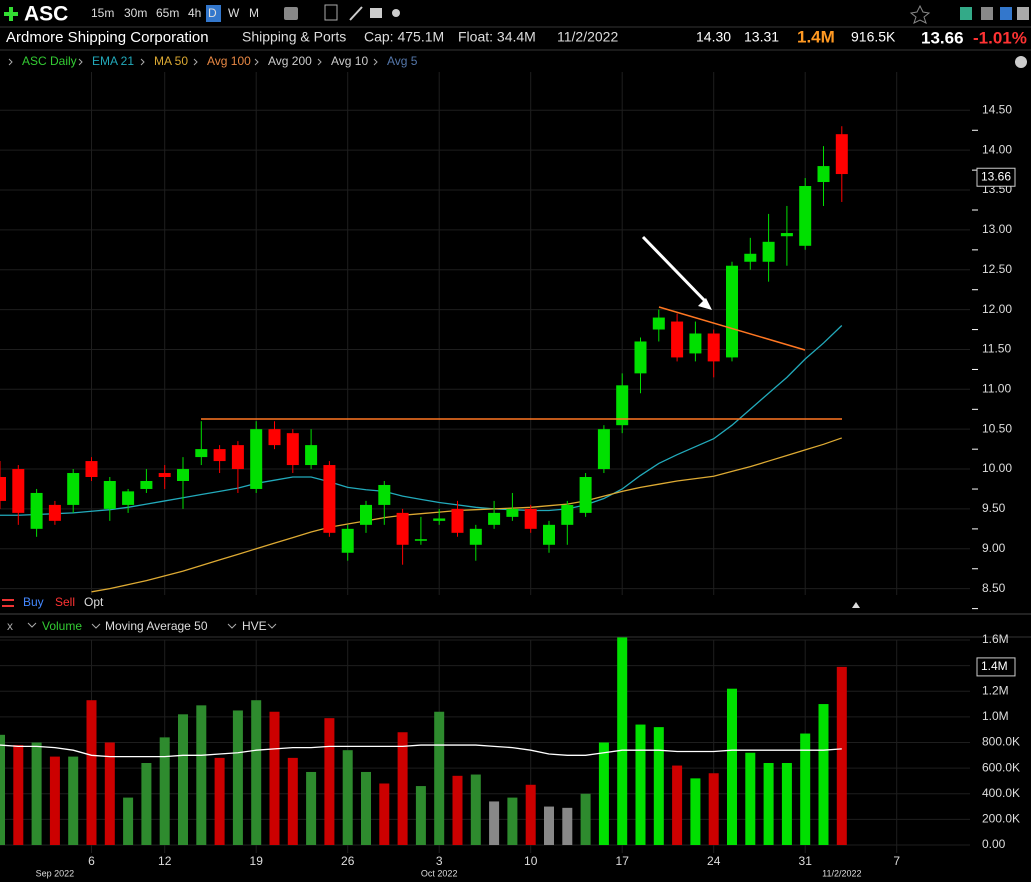 This screenshot has height=882, width=1031. Describe the element at coordinates (94, 602) in the screenshot. I see `opt: Opt` at that location.